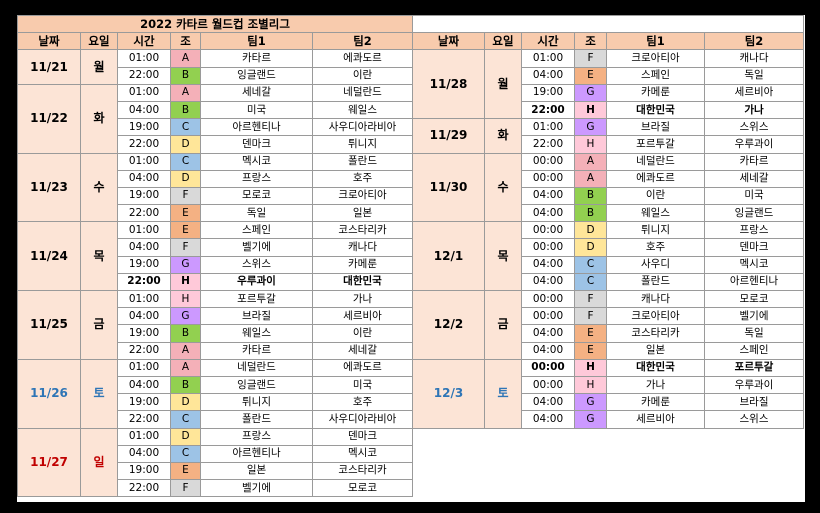  I want to click on team2-cell: 카메룬, so click(362, 264).